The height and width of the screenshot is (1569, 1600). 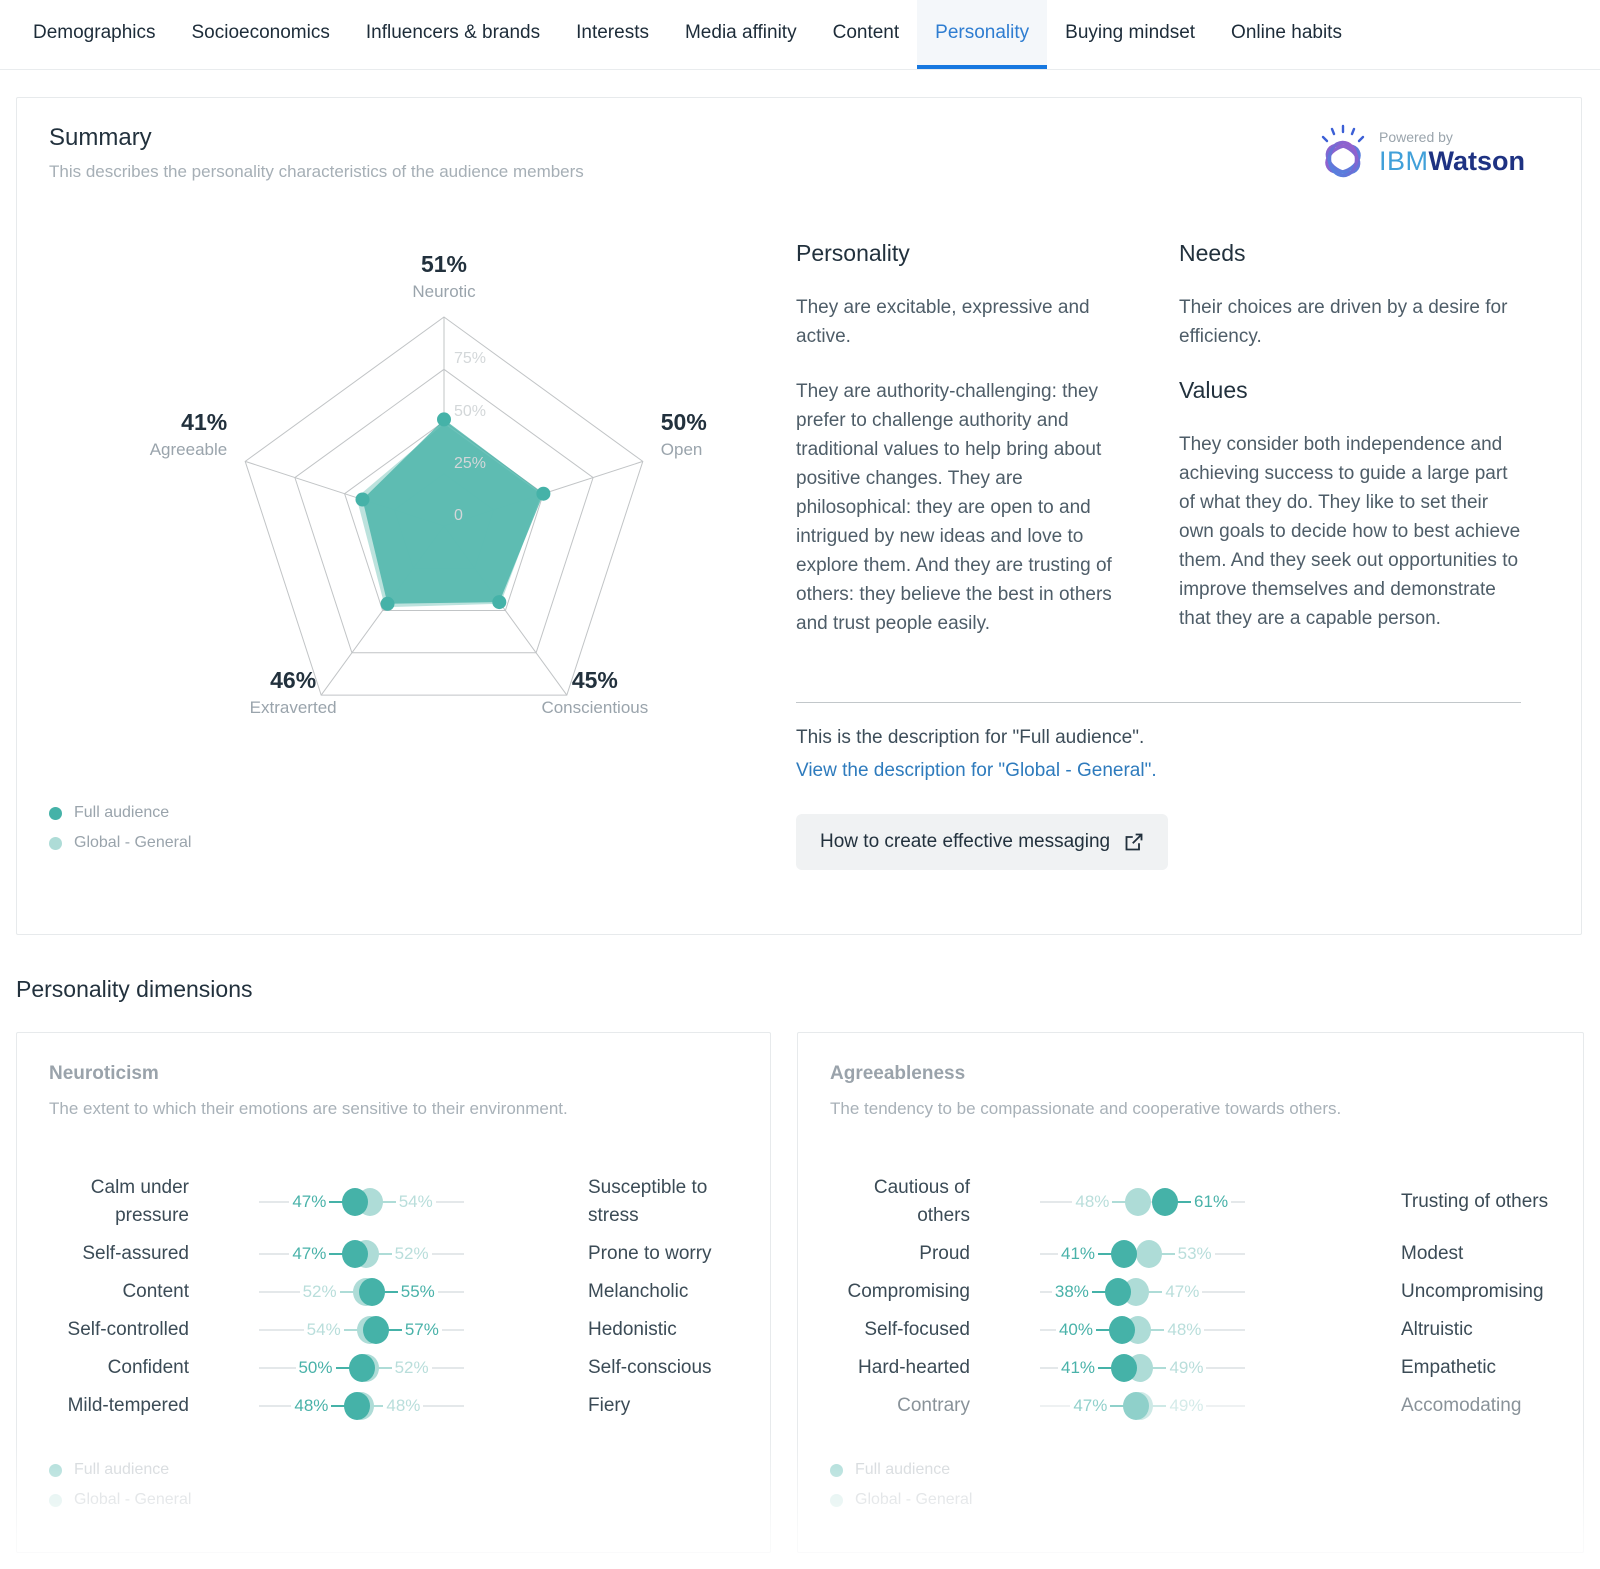 What do you see at coordinates (1078, 1368) in the screenshot?
I see `value-label-full-audience: 41%` at bounding box center [1078, 1368].